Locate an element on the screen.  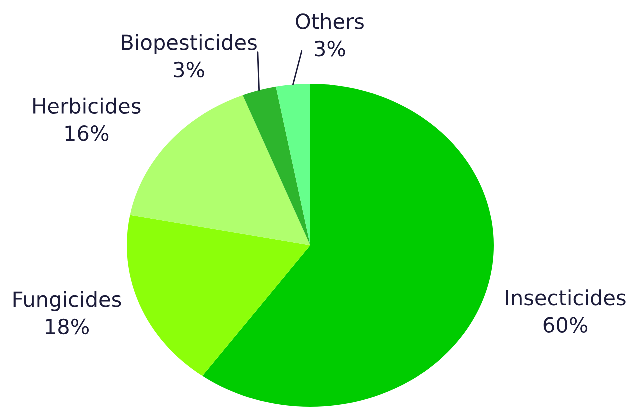
slice-label: Herbicides is located at coordinates (87, 106).